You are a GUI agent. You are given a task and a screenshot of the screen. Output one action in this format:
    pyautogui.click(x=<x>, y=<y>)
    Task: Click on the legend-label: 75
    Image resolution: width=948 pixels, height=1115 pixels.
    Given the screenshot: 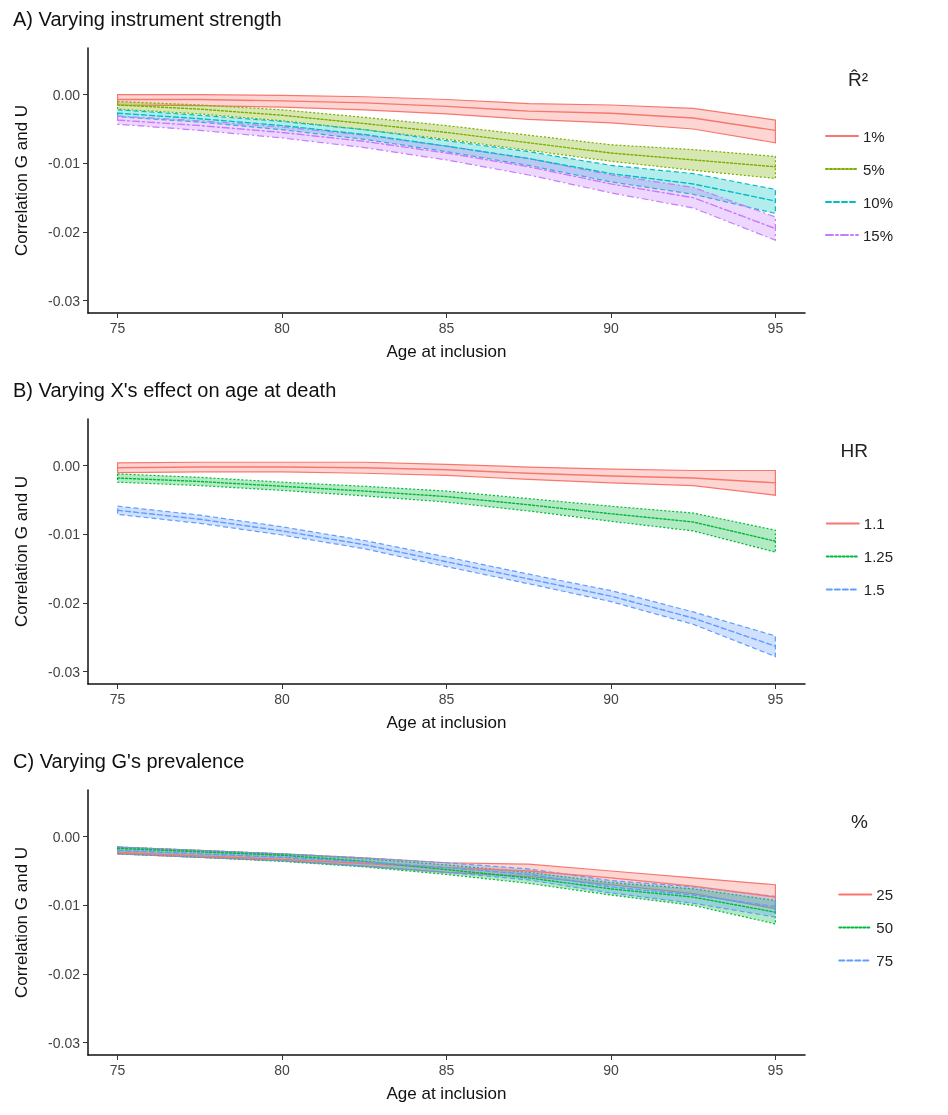 What is the action you would take?
    pyautogui.click(x=884, y=960)
    